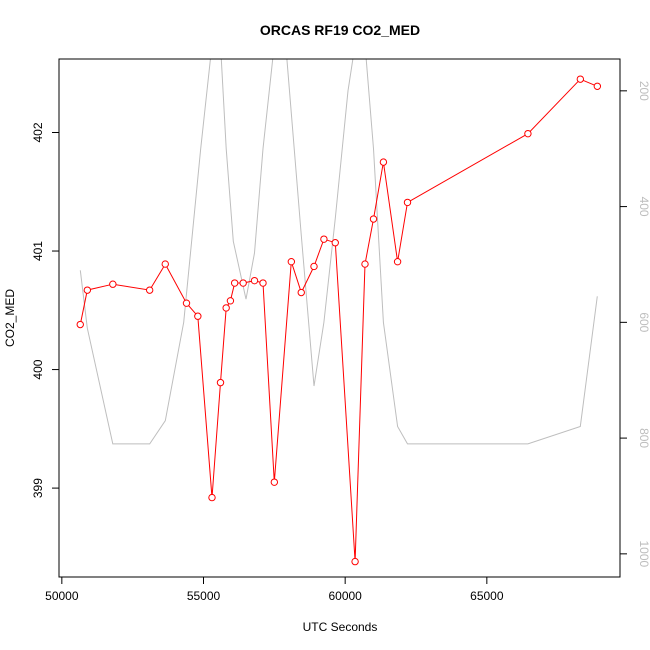  What do you see at coordinates (643, 553) in the screenshot?
I see `y2-tick-label: 1000` at bounding box center [643, 553].